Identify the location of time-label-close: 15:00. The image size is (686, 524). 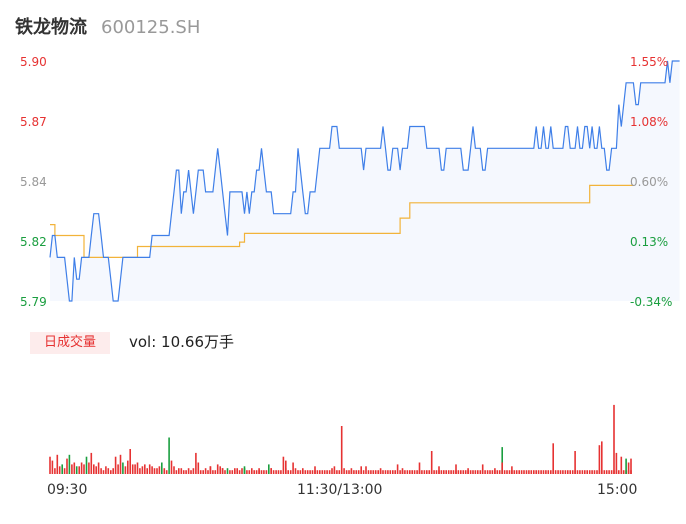
(617, 490).